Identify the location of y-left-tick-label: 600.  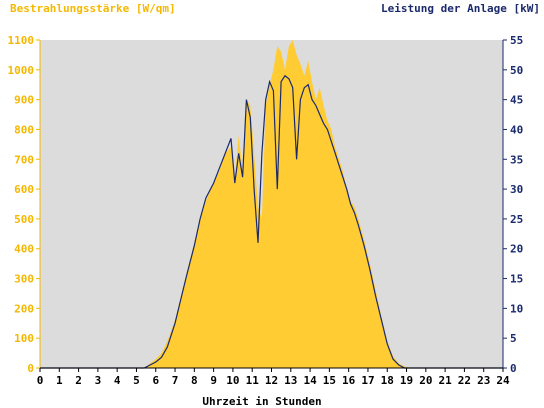
(24, 189).